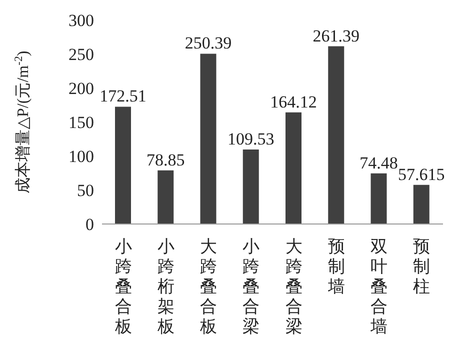 This screenshot has height=350, width=461. Describe the element at coordinates (379, 286) in the screenshot. I see `x-tick-label: 双叶叠合墙` at that location.